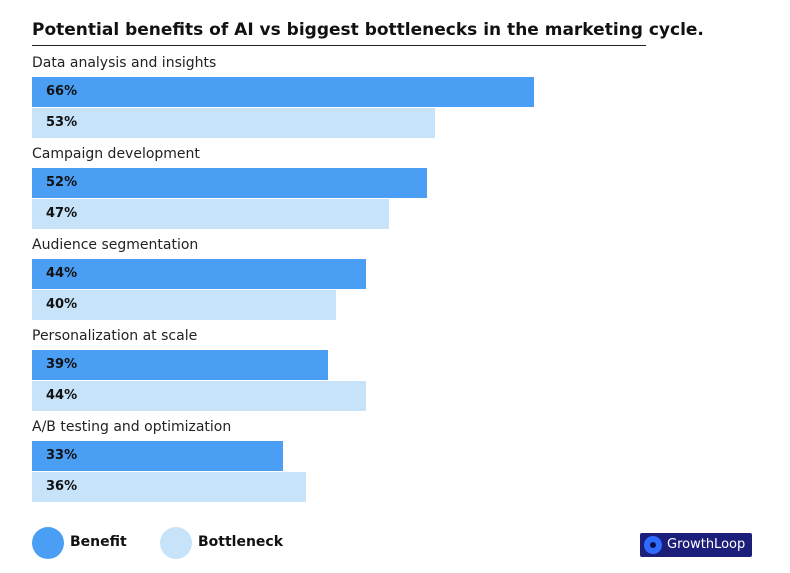 The height and width of the screenshot is (573, 790). I want to click on category-label: A/B testing and optimization, so click(132, 427).